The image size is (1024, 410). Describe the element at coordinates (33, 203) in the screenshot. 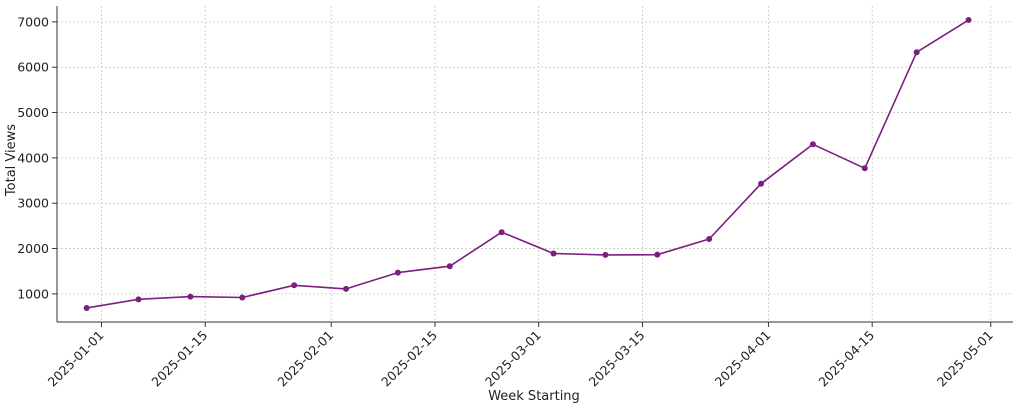

I see `y-tick-label: 3000` at that location.